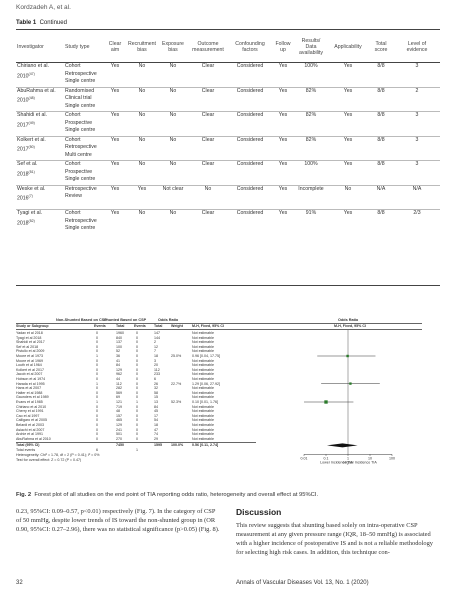  Describe the element at coordinates (219, 365) in the screenshot. I see `forest-study-row: Louth et al 1964 0 84 0 20 Not estimable` at that location.